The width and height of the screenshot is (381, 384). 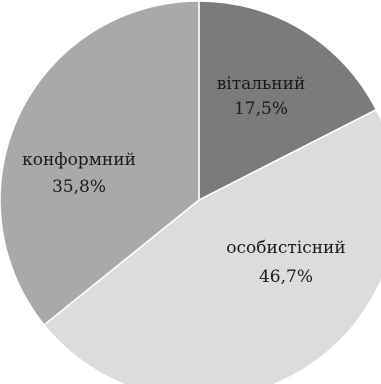 I want to click on slice-value-vitalnyi: 17,5%, so click(x=261, y=109).